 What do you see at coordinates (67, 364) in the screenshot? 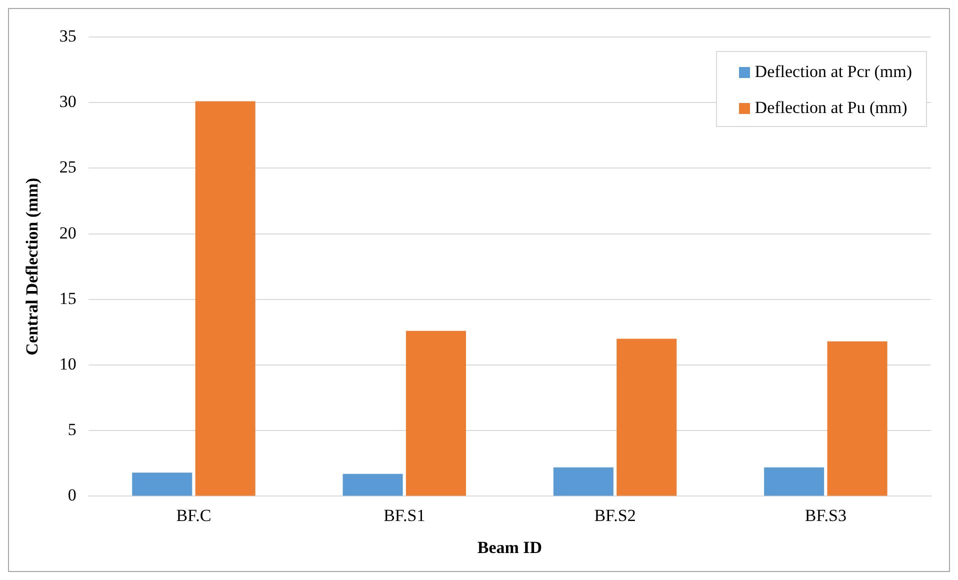
I see `y-tick-label: 10` at bounding box center [67, 364].